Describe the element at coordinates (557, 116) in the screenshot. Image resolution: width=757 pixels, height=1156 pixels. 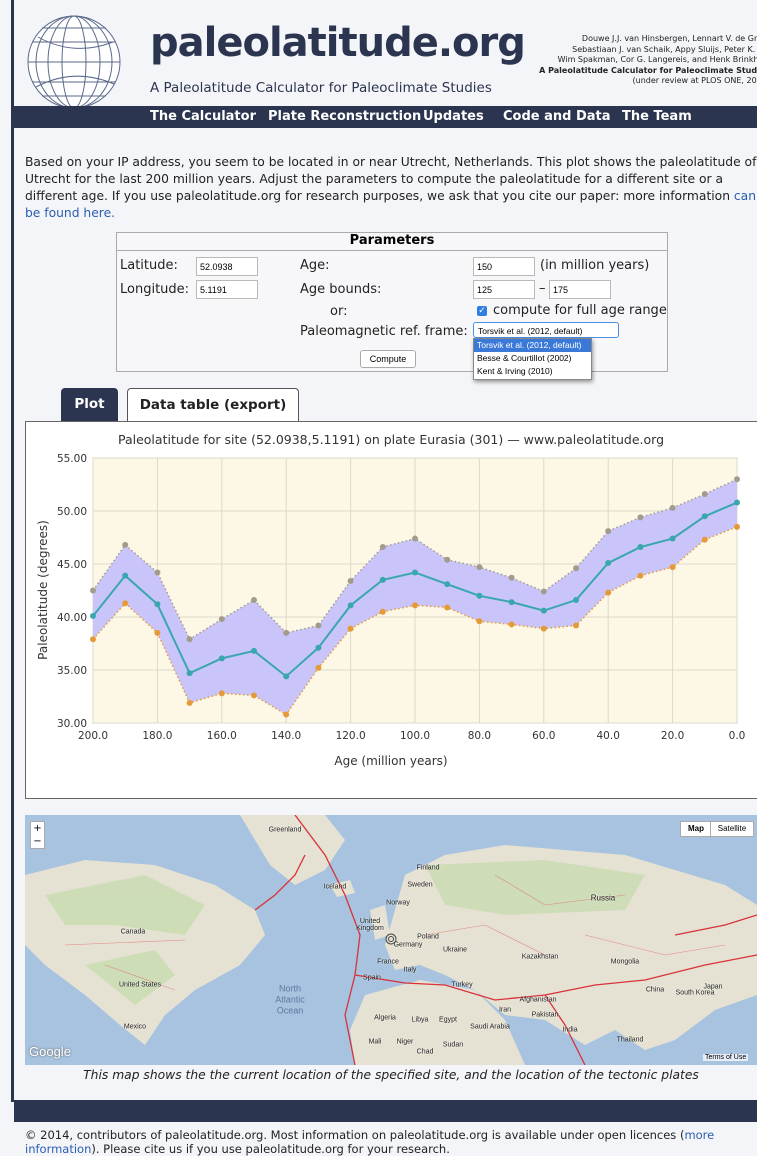
I see `nav-item: Code and Data` at that location.